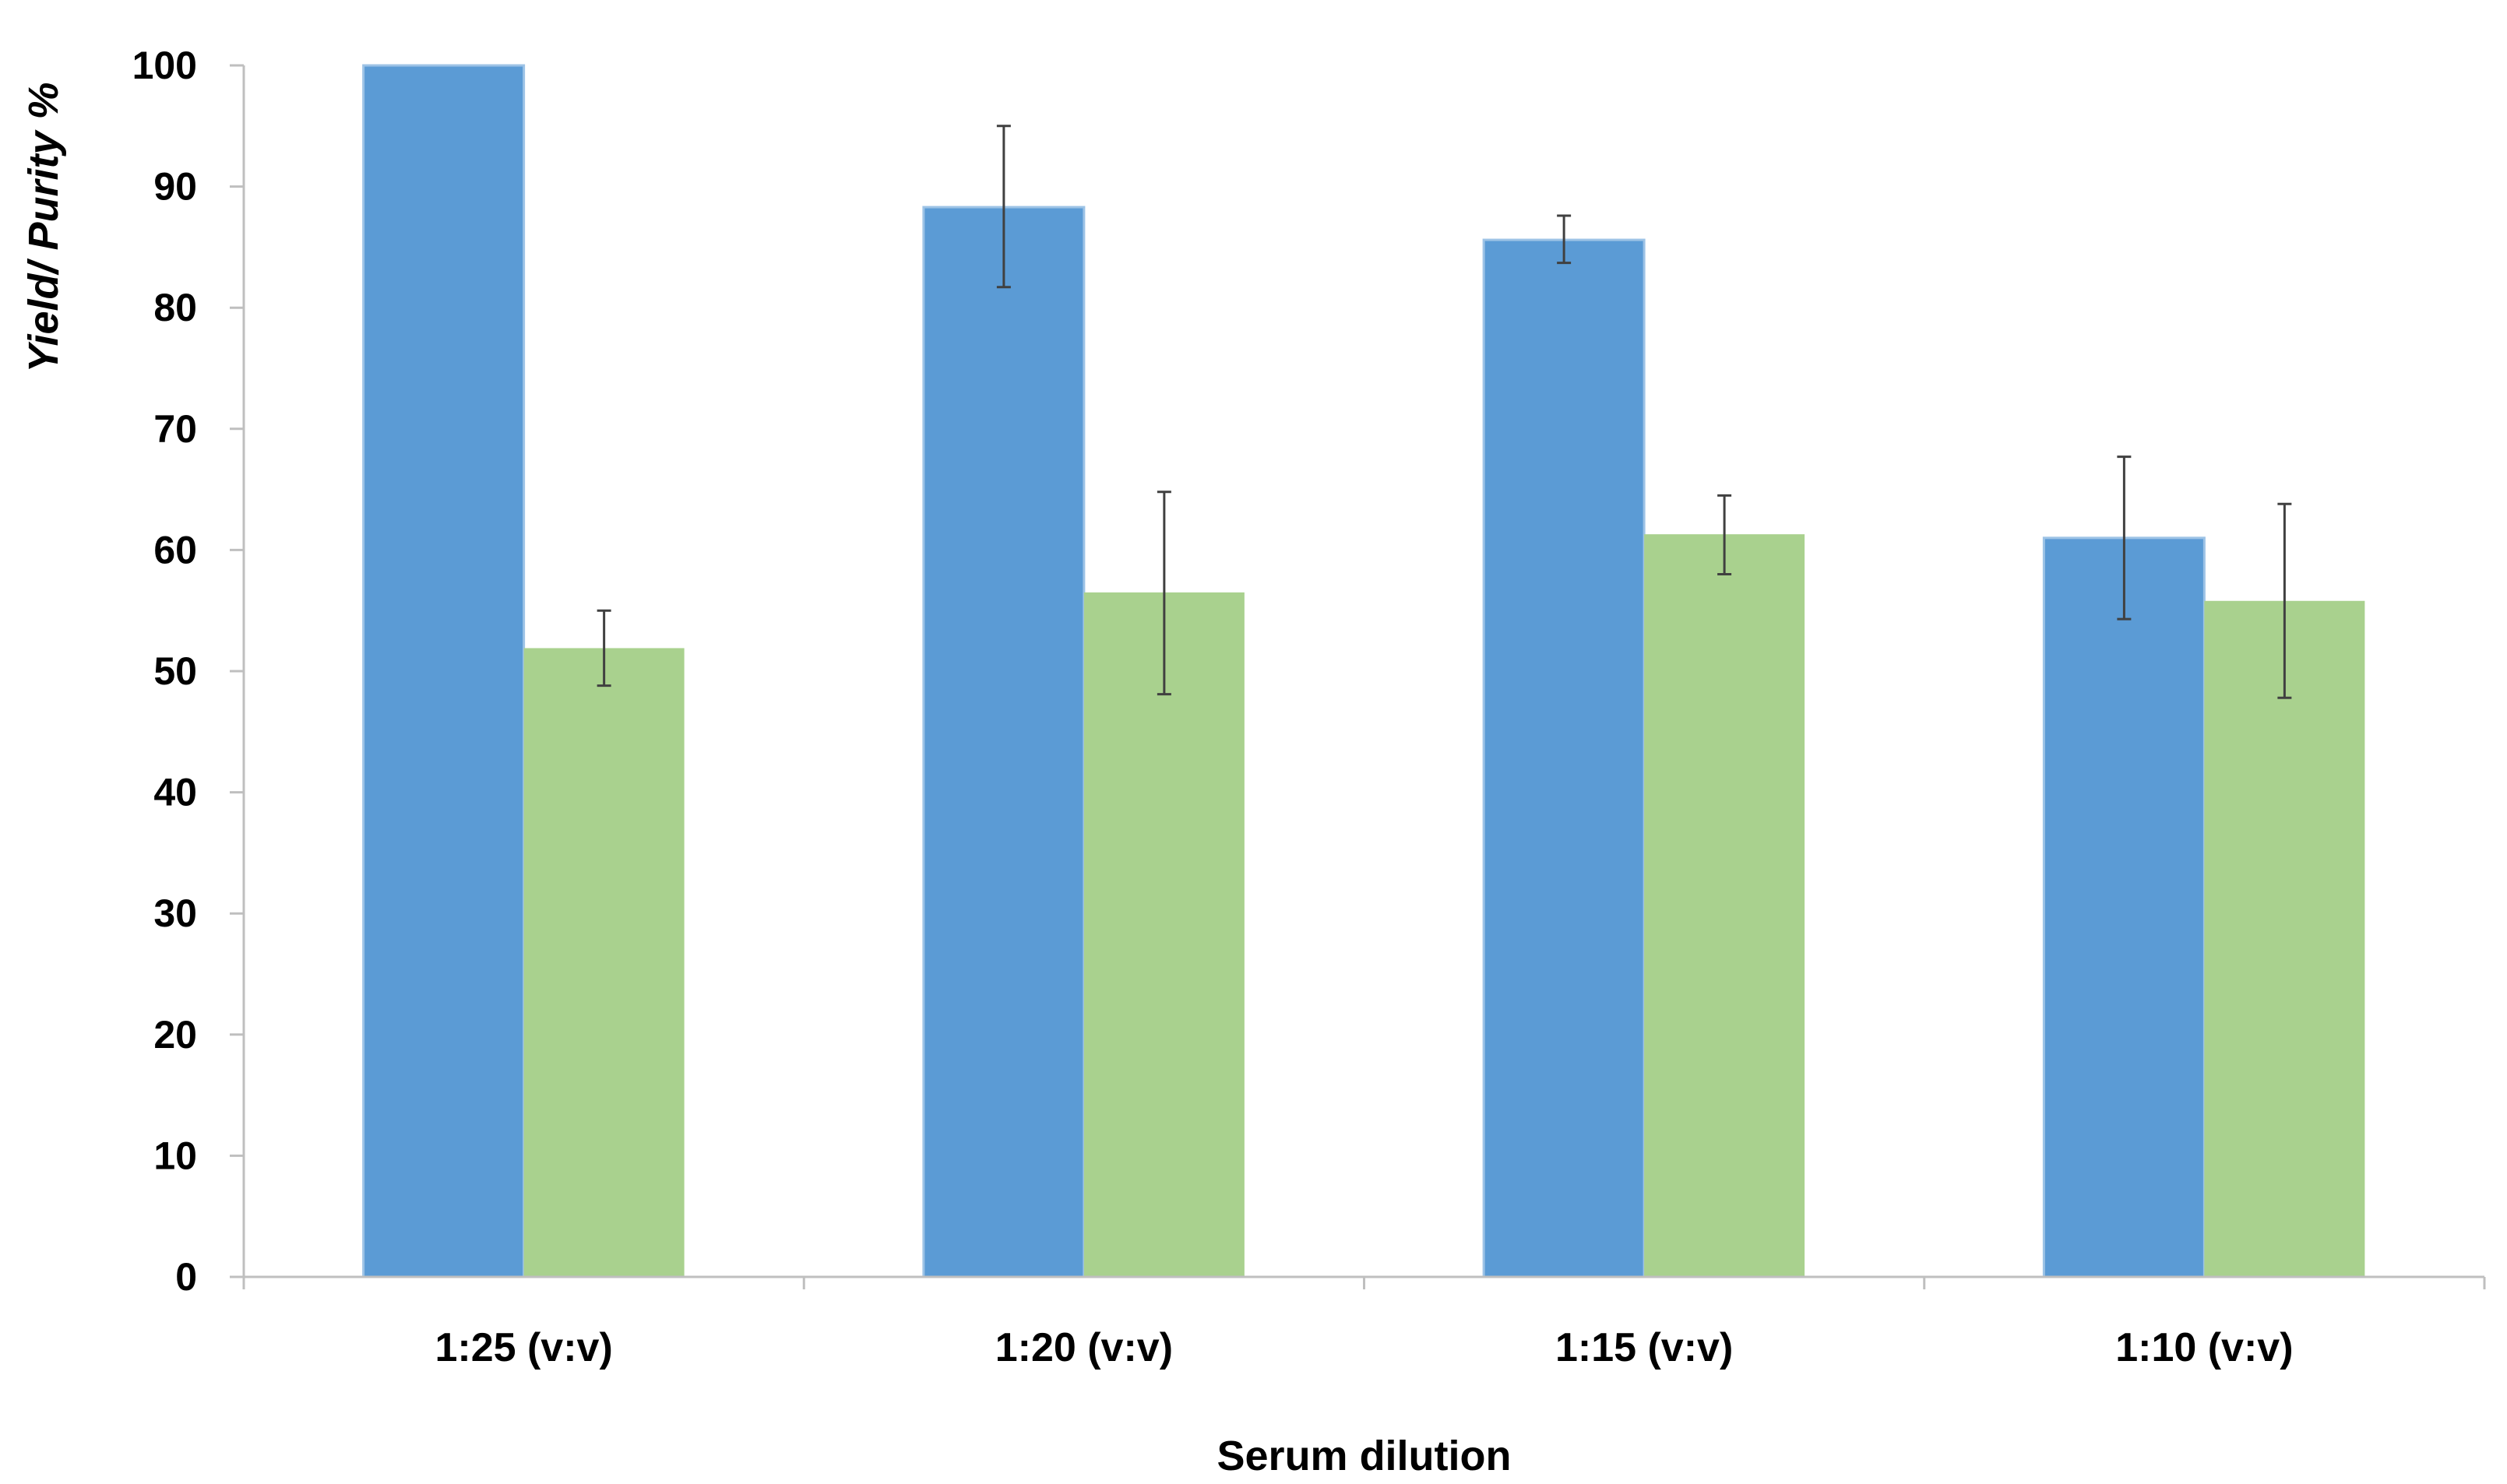 Image resolution: width=2507 pixels, height=1484 pixels. What do you see at coordinates (43, 227) in the screenshot?
I see `y-axis-title: Yield/ Purity %` at bounding box center [43, 227].